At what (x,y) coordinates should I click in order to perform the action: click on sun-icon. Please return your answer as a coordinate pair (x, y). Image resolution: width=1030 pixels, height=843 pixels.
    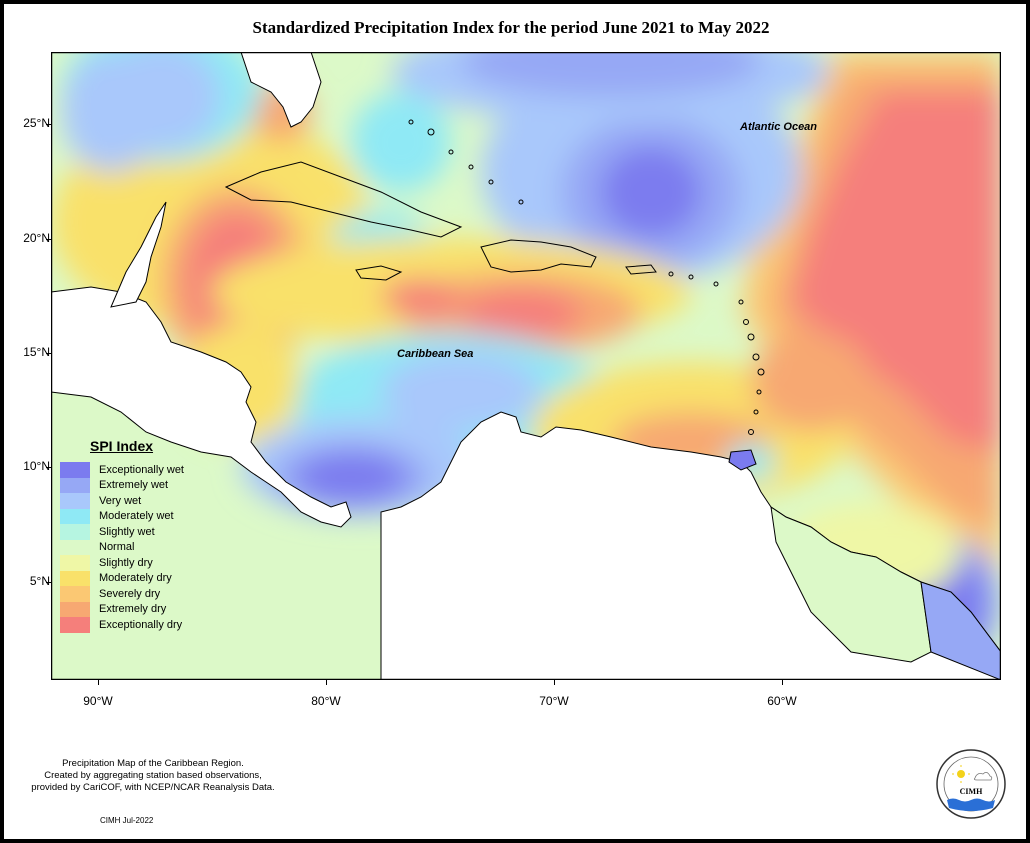
    Looking at the image, I should click on (961, 774).